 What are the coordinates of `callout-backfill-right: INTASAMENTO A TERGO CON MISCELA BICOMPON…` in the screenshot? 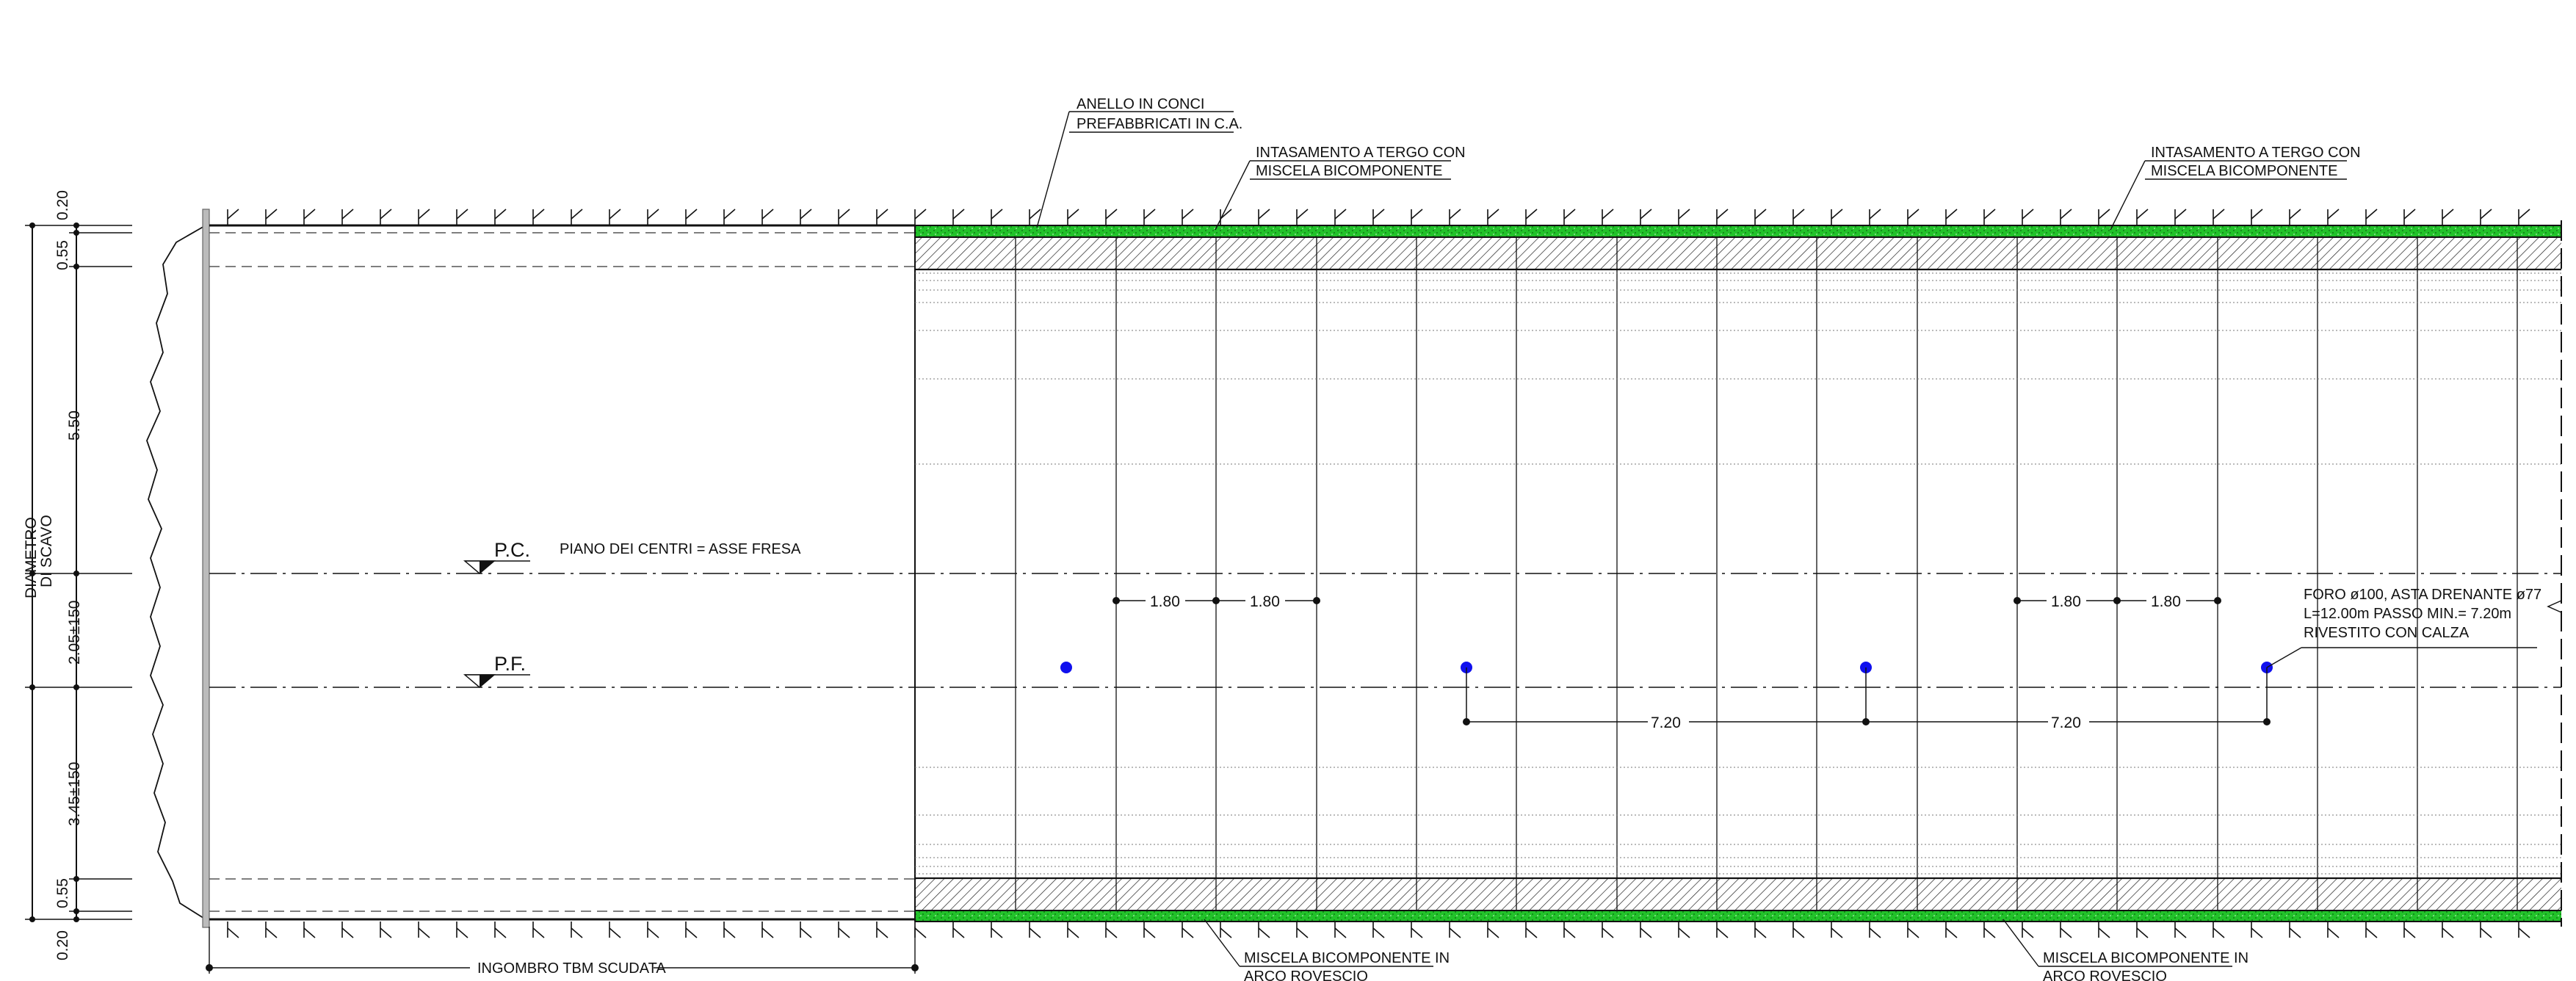 It's located at (2235, 188).